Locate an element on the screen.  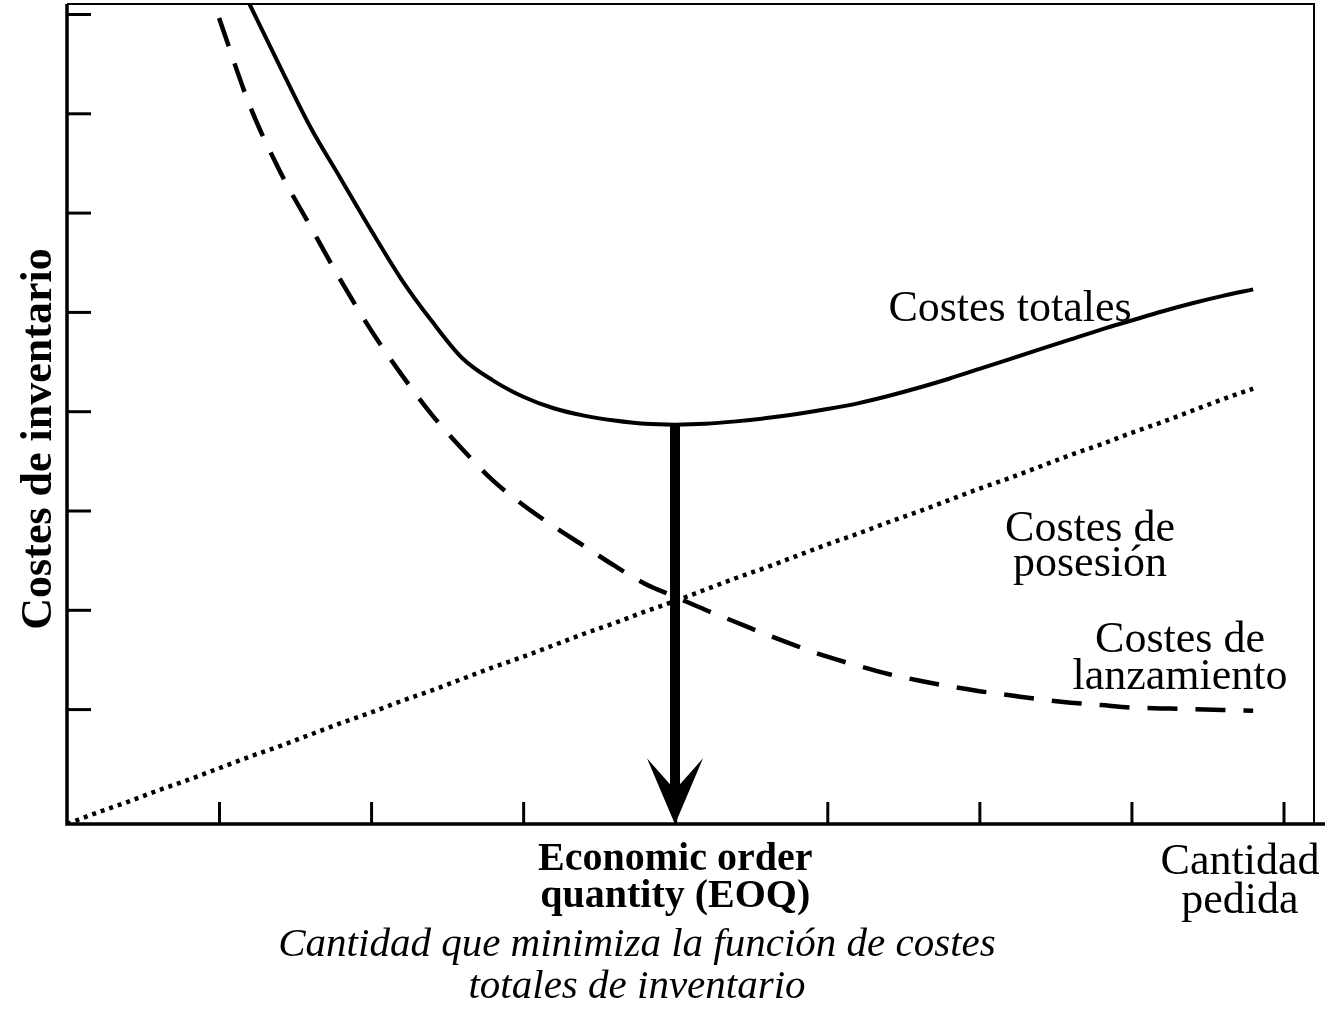
series-label: Costes de posesión is located at coordinates (1090, 544).